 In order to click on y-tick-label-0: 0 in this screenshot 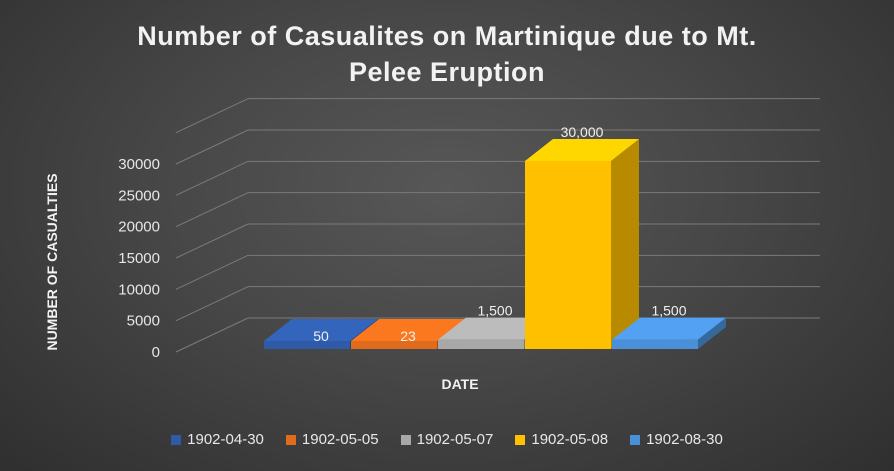, I will do `click(156, 352)`.